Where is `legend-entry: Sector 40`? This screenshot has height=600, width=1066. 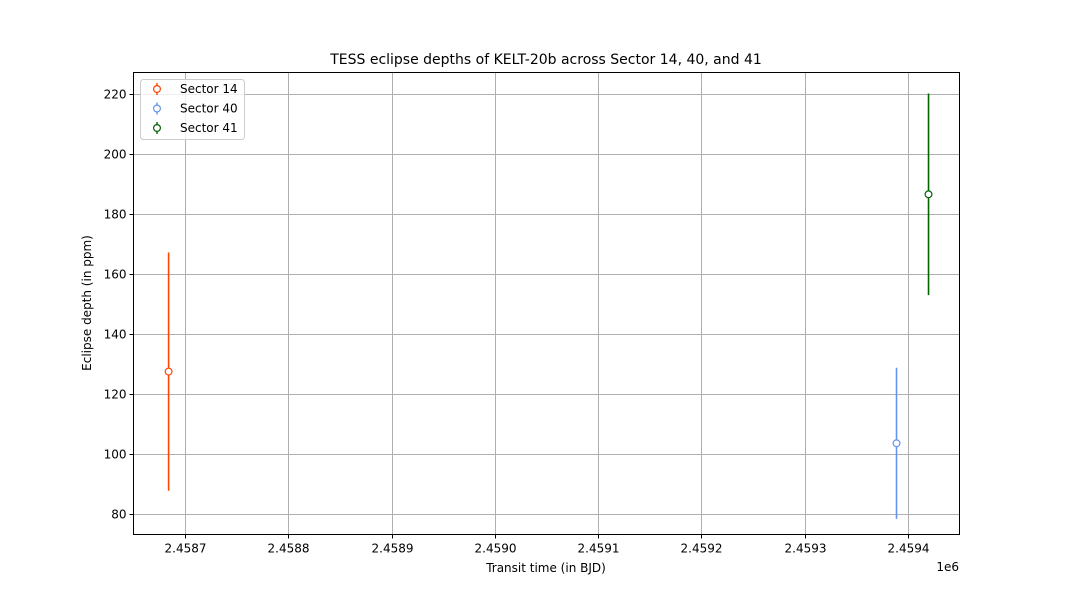
legend-entry: Sector 40 is located at coordinates (209, 109).